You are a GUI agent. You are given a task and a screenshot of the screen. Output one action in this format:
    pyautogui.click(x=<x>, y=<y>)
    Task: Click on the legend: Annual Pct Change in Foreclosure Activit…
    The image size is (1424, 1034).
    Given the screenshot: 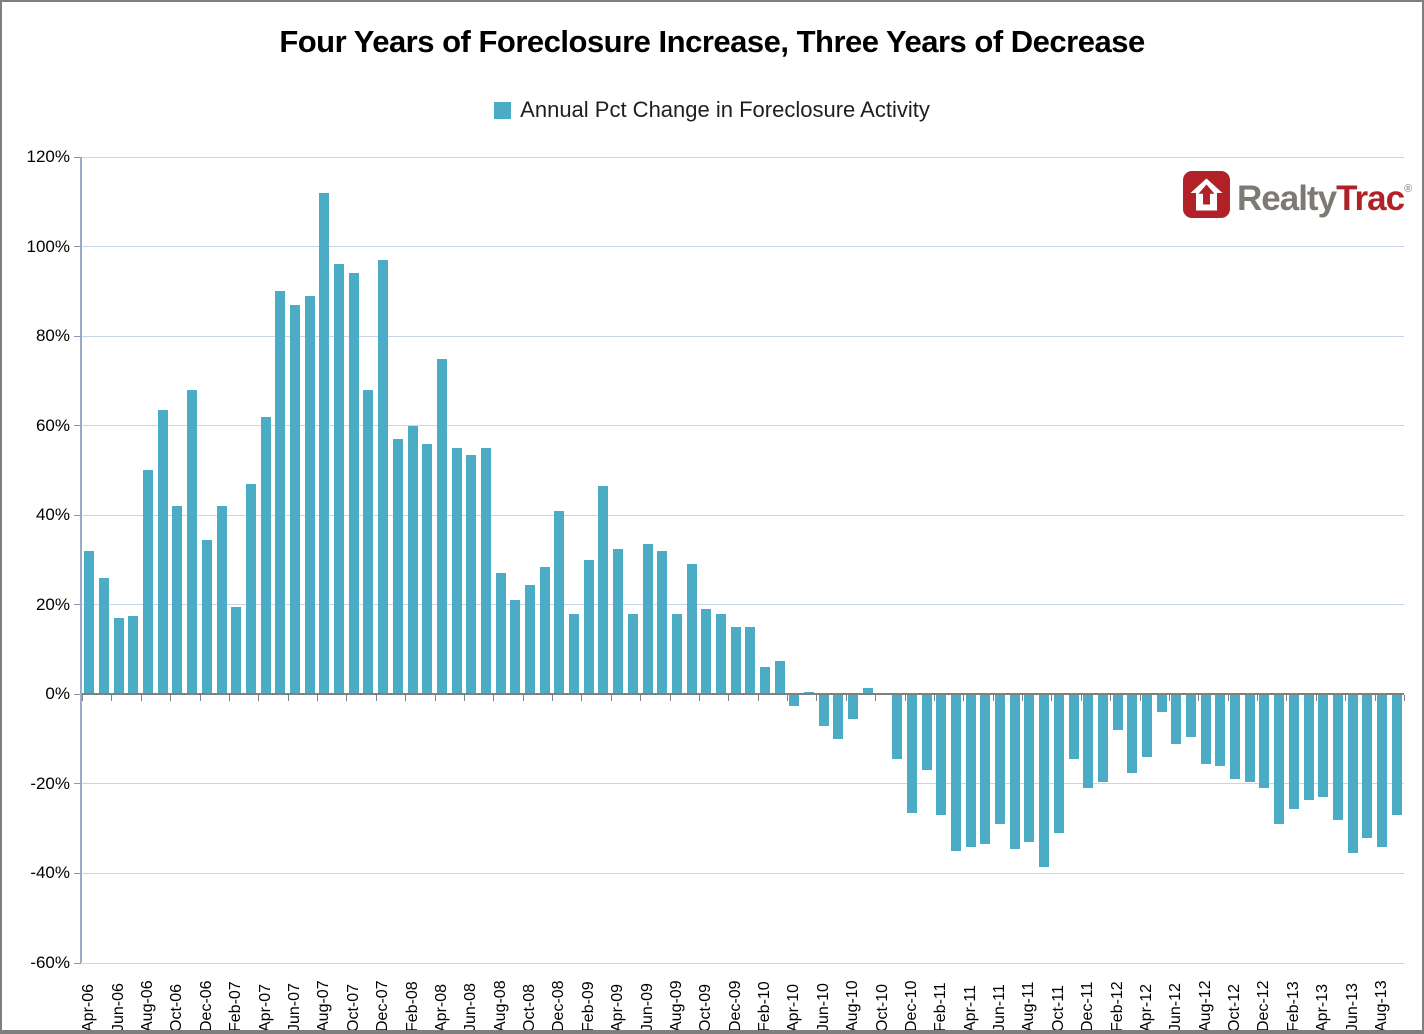 What is the action you would take?
    pyautogui.click(x=712, y=110)
    